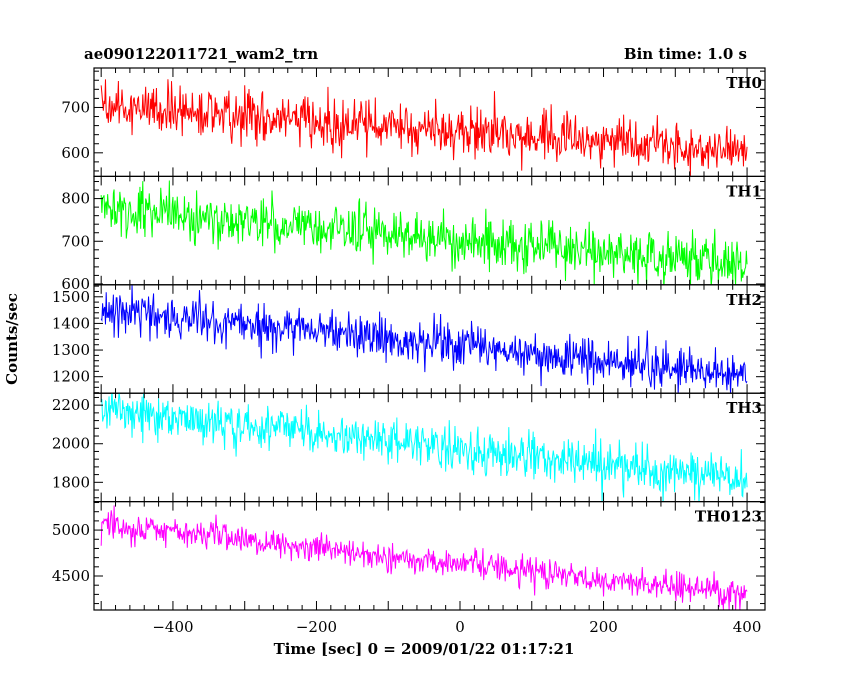 The width and height of the screenshot is (850, 680). I want to click on y-tick-label: 1800, so click(71, 482).